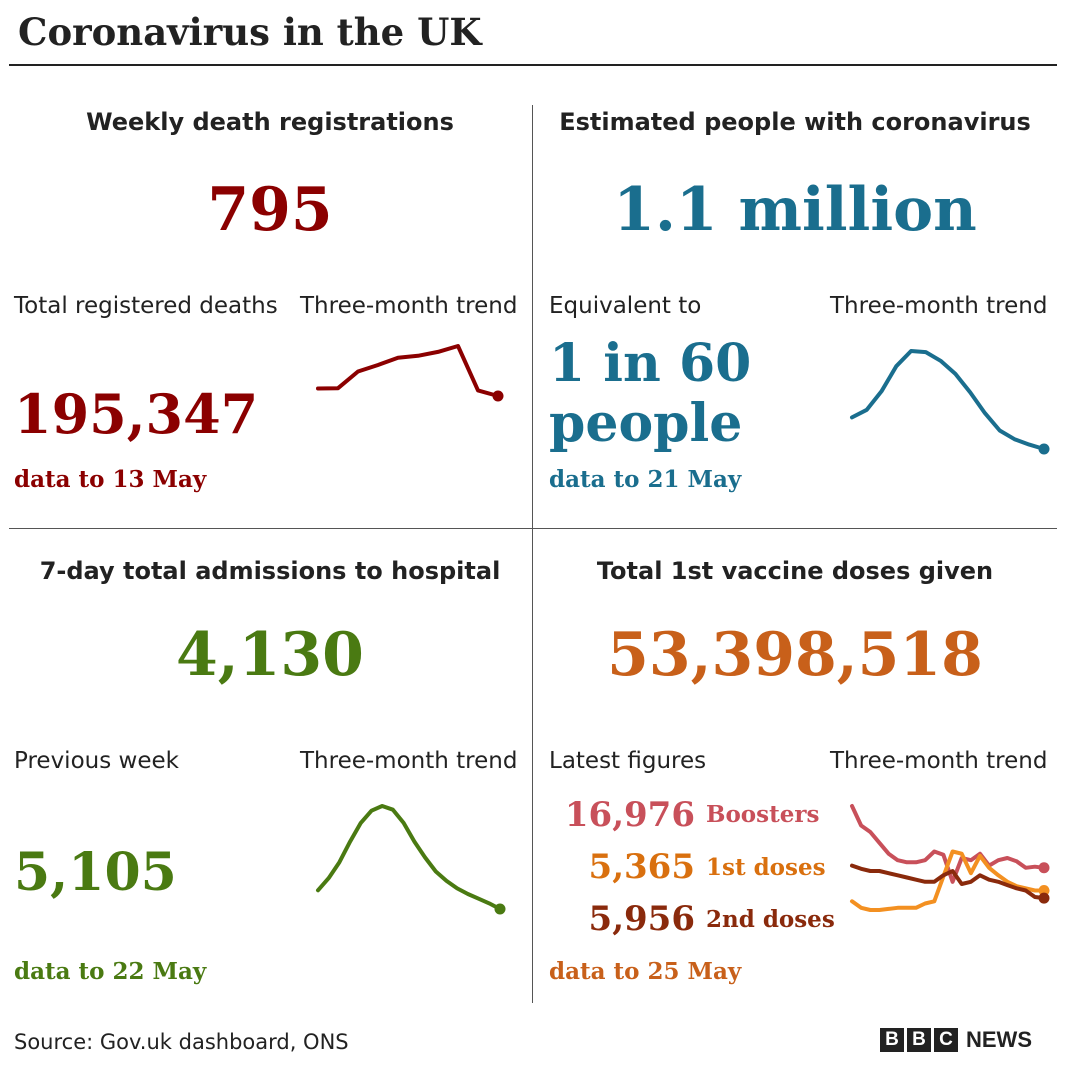 The height and width of the screenshot is (1066, 1066). What do you see at coordinates (625, 306) in the screenshot?
I see `infections-sub-label: Equivalent to` at bounding box center [625, 306].